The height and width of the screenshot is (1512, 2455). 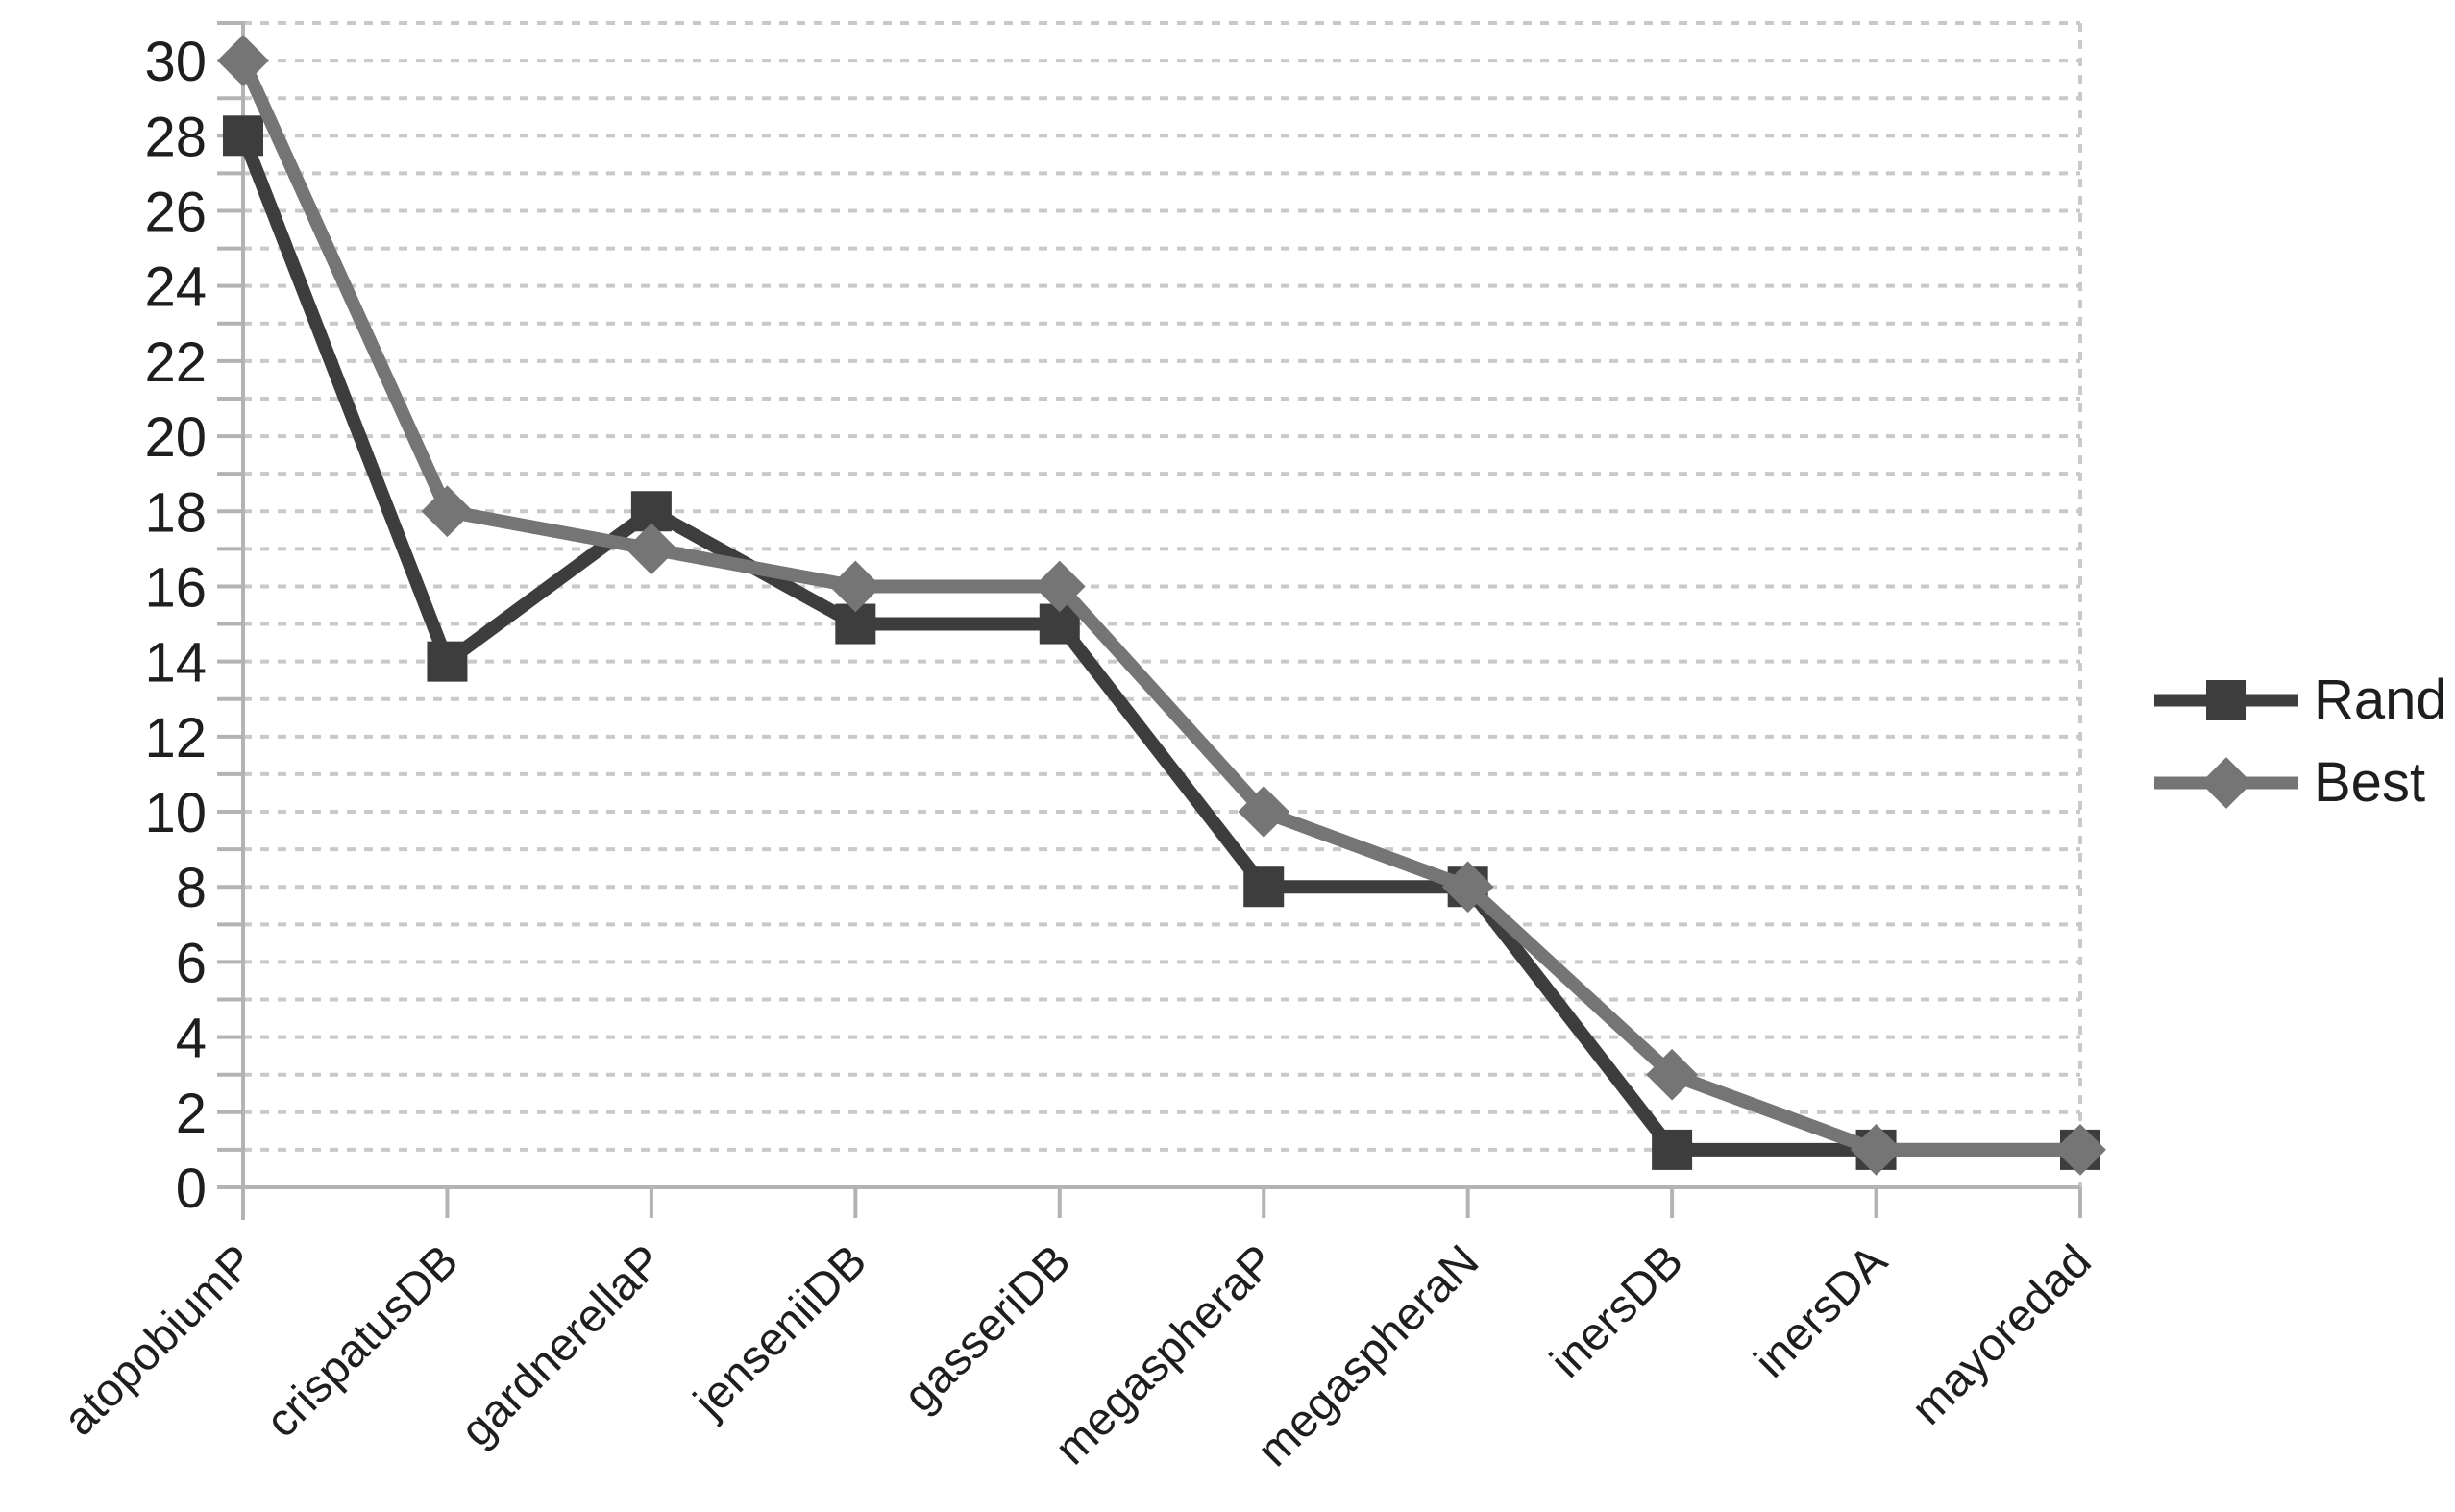 What do you see at coordinates (2226, 783) in the screenshot?
I see `best-series-marker-icon` at bounding box center [2226, 783].